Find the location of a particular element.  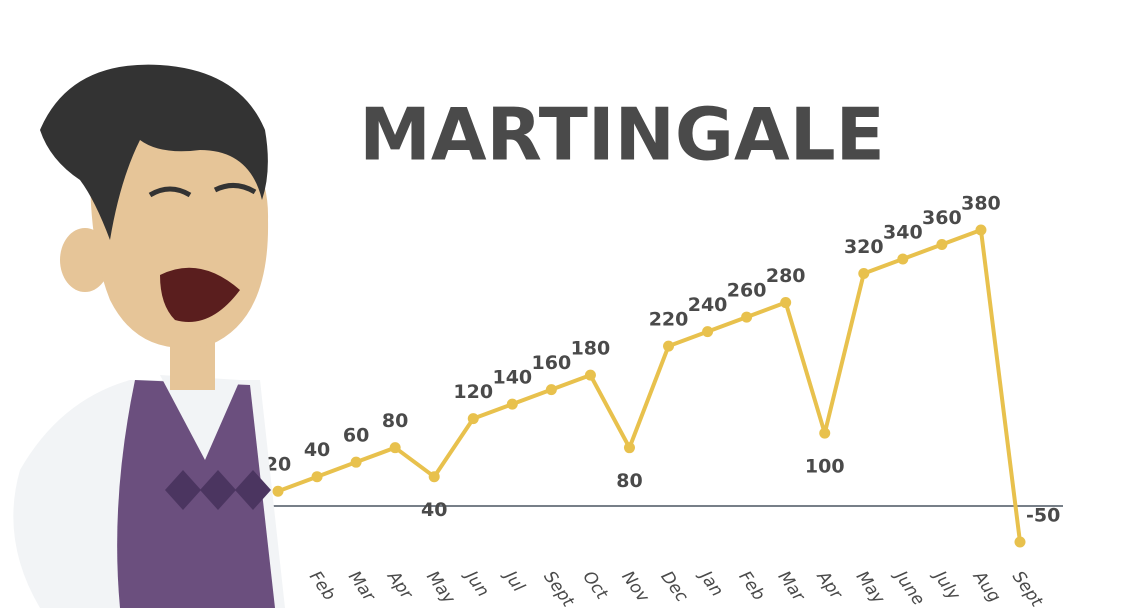

x-tick-label: July is located at coordinates (946, 585).